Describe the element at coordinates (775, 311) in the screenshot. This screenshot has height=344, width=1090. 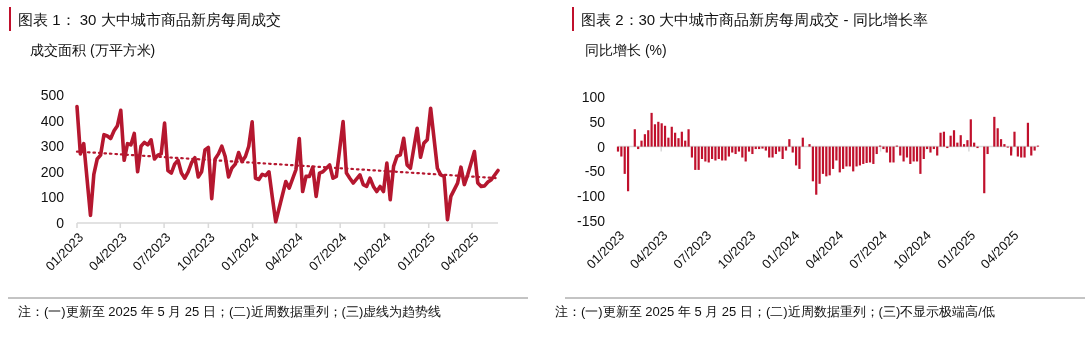
I see `text: 注：(一)更新至 2025 年 5 月 25 日；(二)近周数据重列；(三)不显示极端高/低` at that location.